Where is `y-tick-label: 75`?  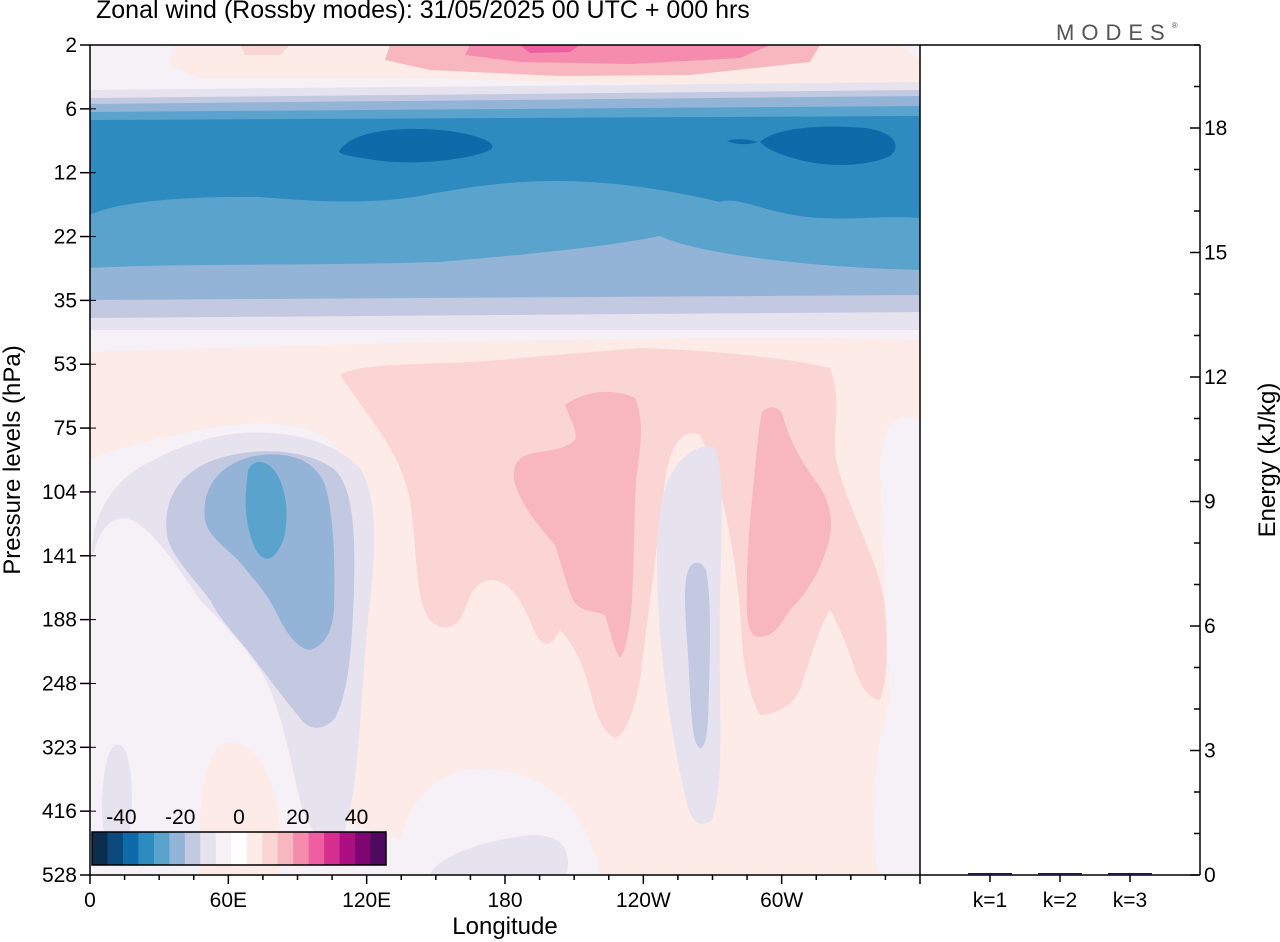
y-tick-label: 75 is located at coordinates (65, 428).